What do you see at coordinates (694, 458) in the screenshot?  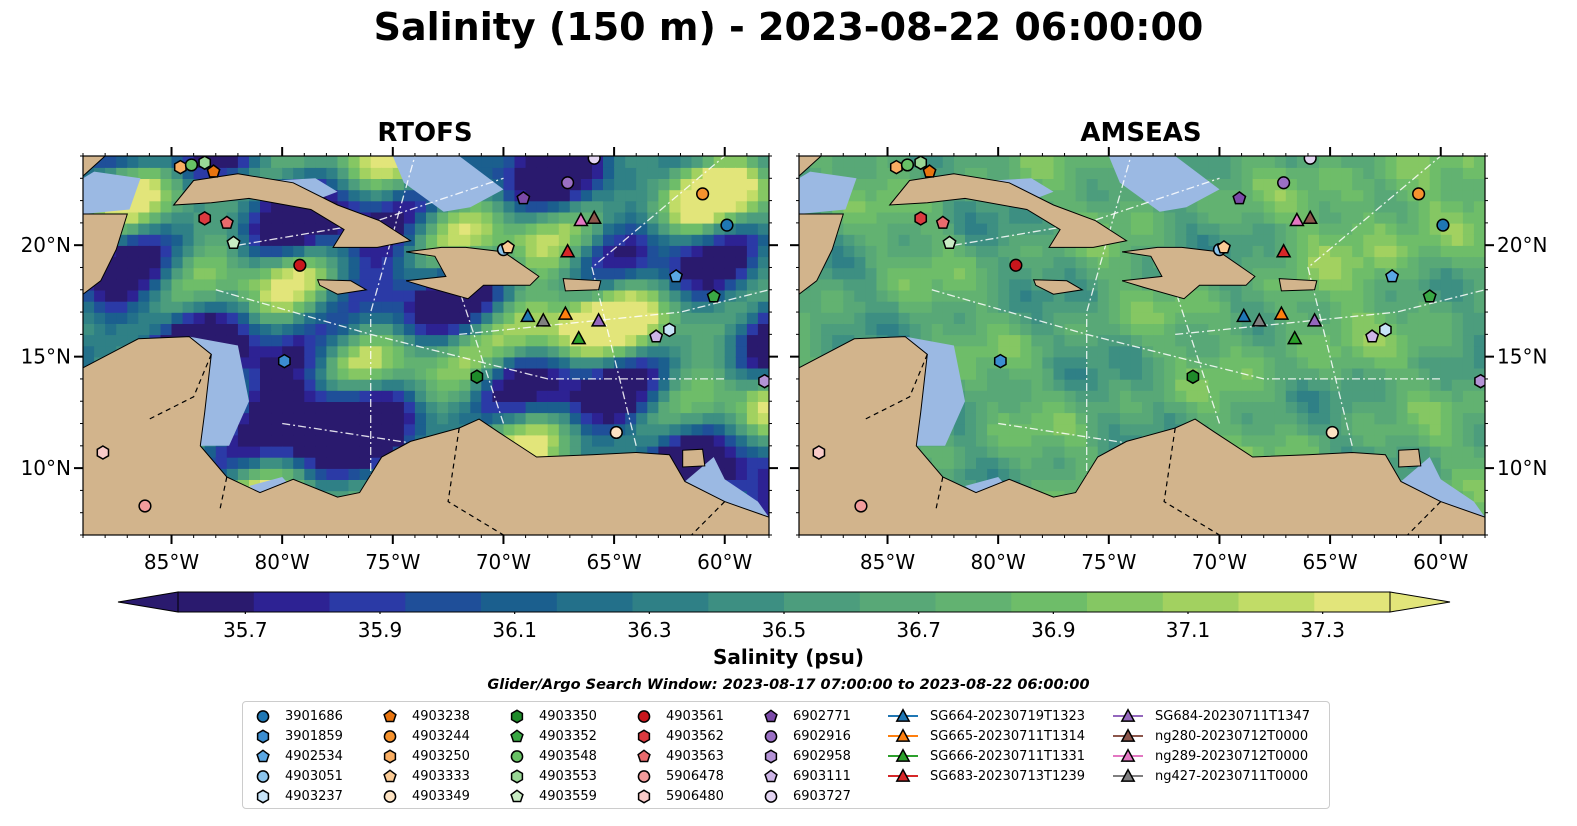 I see `land-mass` at bounding box center [694, 458].